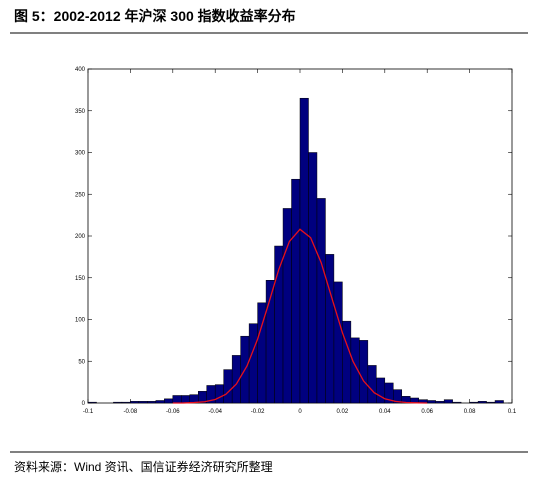  I want to click on x-tick-label: 0.06, so click(427, 412).